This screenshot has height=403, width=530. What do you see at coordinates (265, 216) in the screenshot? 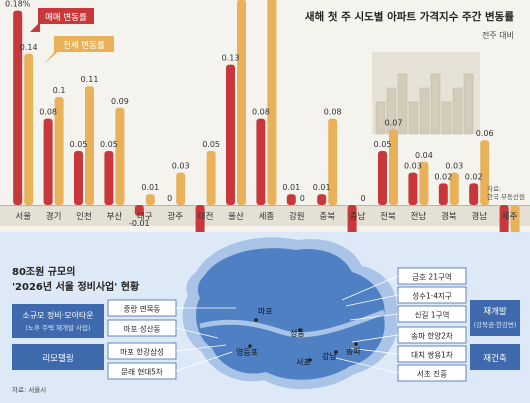
I see `category-axis-band` at bounding box center [265, 216].